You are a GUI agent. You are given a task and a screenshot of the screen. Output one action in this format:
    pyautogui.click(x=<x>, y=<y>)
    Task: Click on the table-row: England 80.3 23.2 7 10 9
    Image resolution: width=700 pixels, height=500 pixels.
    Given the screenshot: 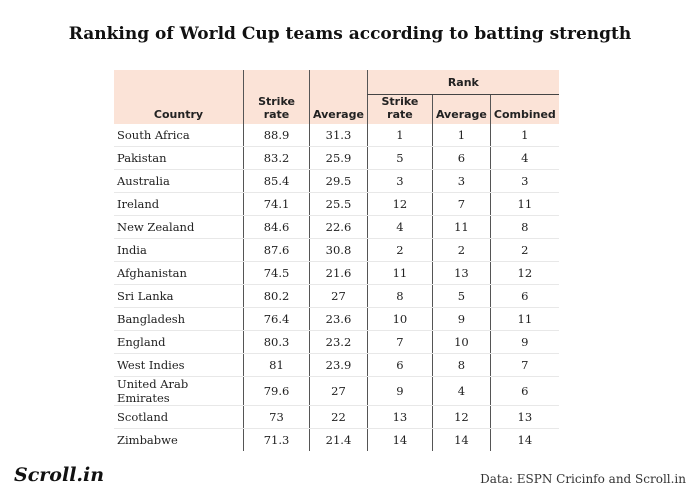 What is the action you would take?
    pyautogui.click(x=336, y=342)
    